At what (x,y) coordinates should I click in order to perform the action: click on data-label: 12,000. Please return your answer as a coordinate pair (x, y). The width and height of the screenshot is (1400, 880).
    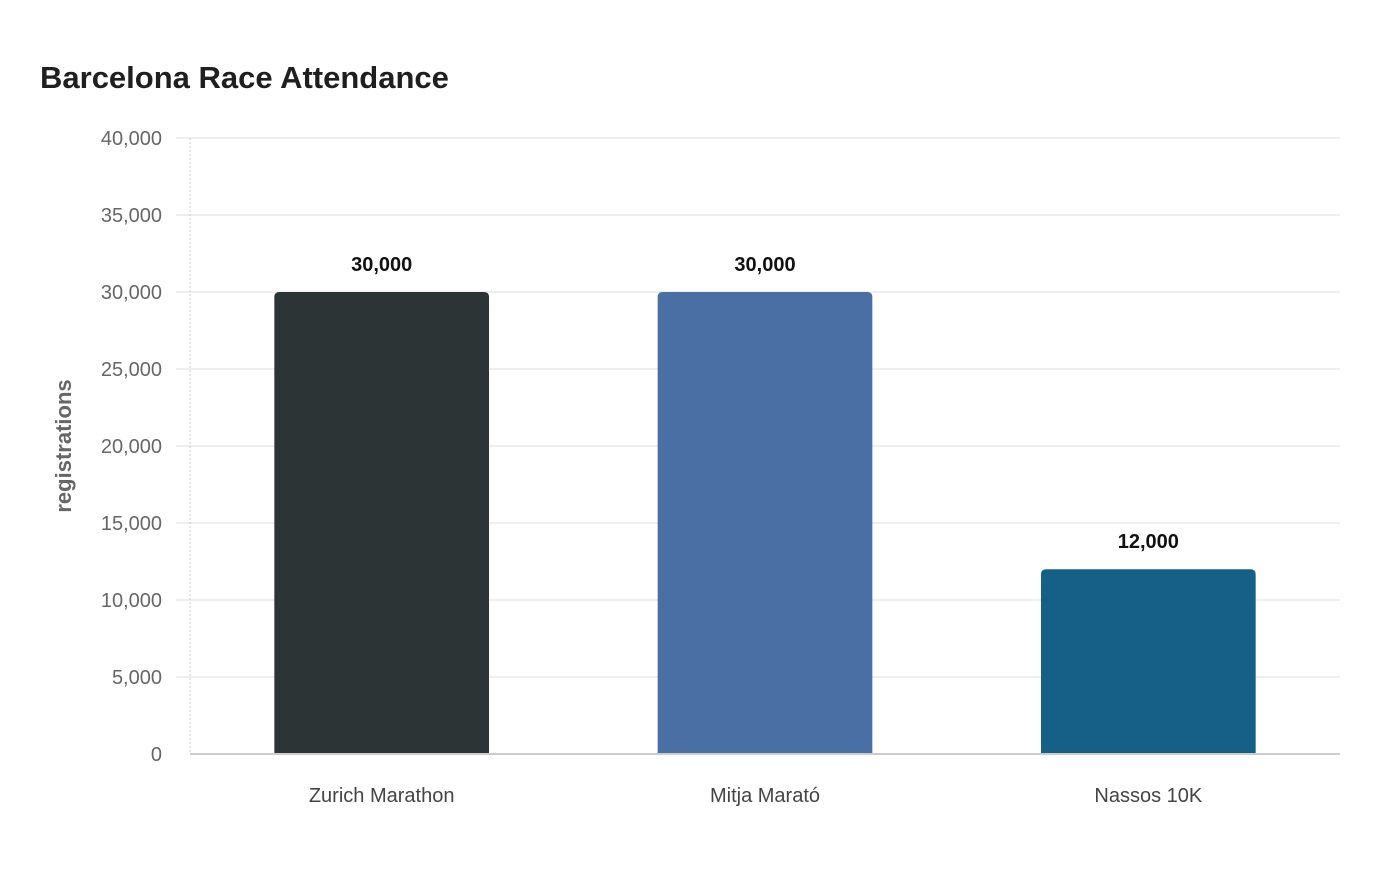
    Looking at the image, I should click on (1148, 542).